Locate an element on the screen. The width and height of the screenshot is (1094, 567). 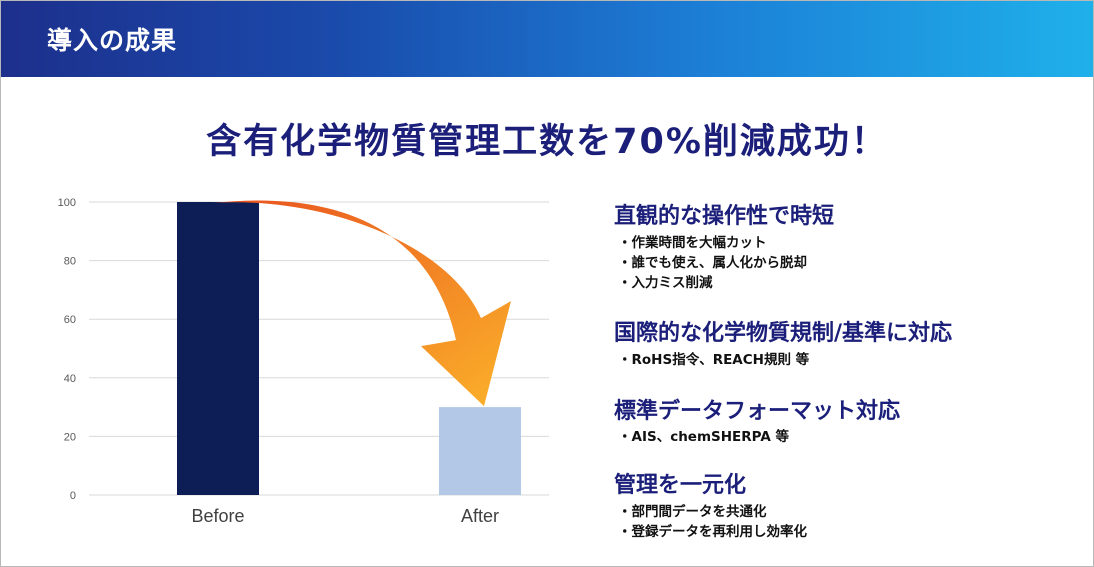
x-category-label: After is located at coordinates (480, 516).